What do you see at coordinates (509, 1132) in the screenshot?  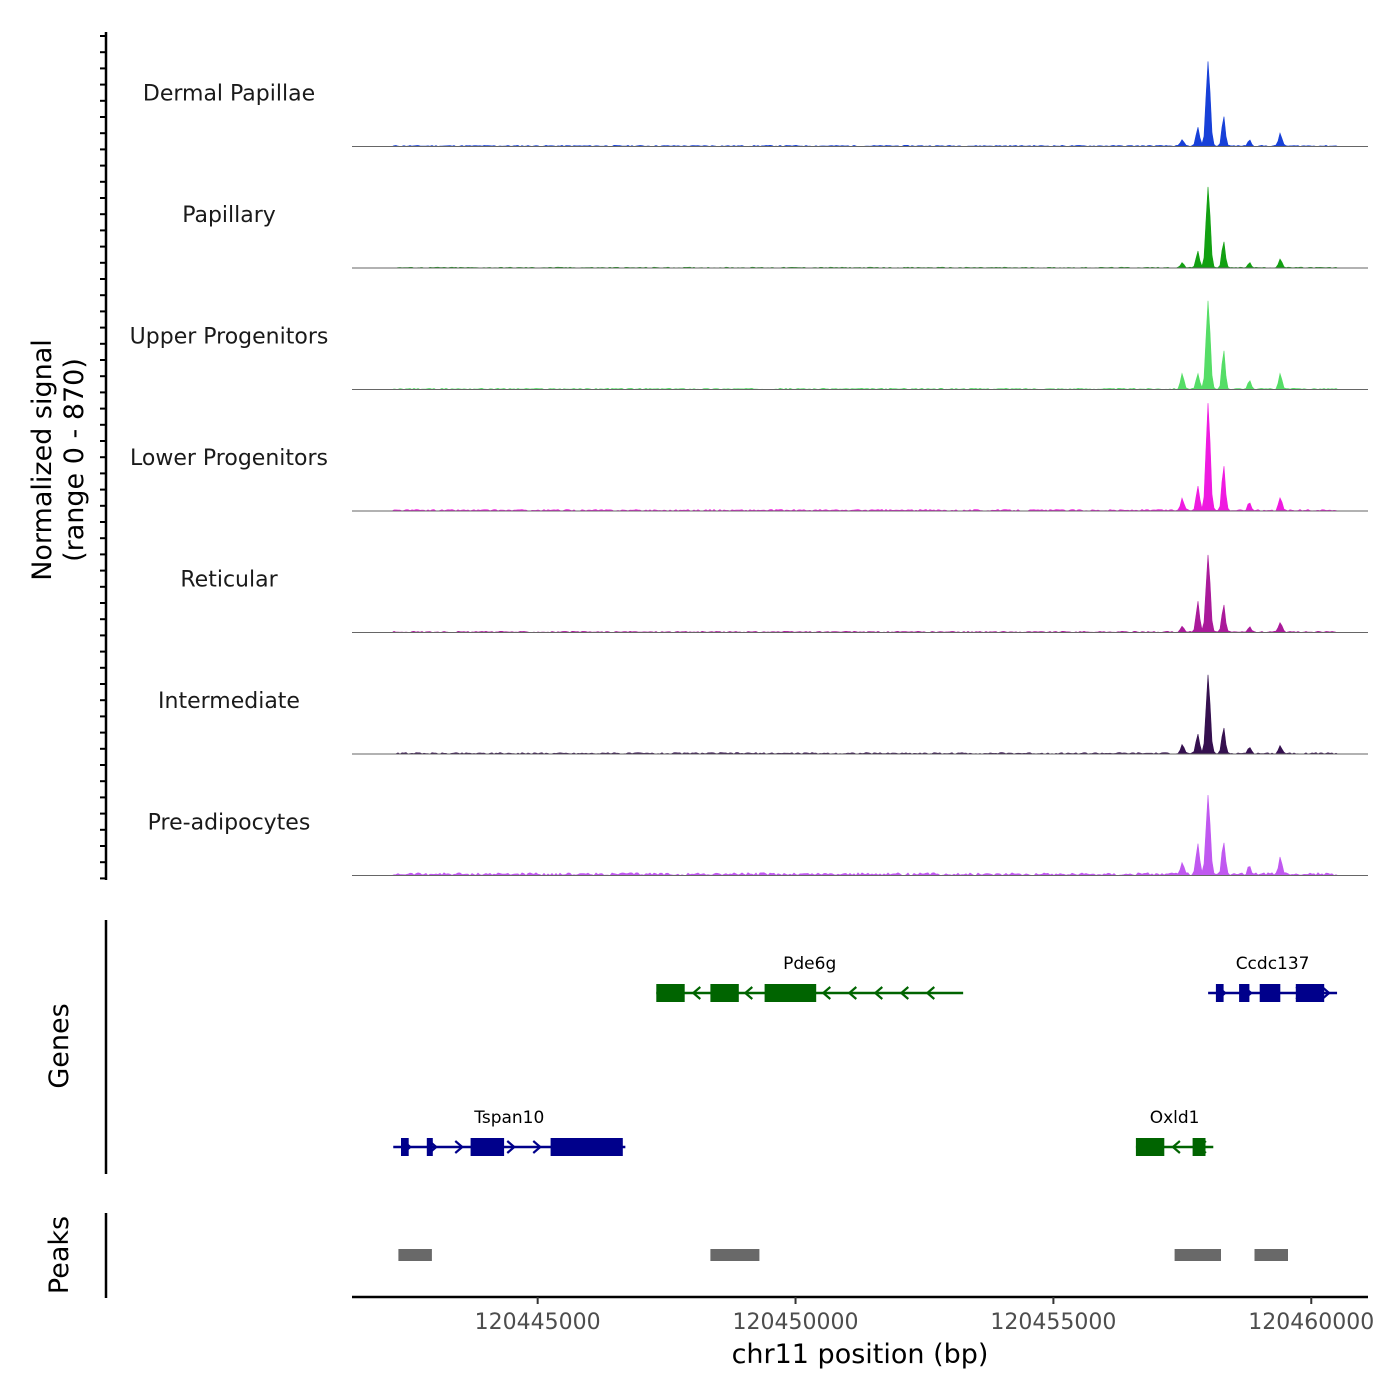 I see `gene-tspan10: Tspan10` at bounding box center [509, 1132].